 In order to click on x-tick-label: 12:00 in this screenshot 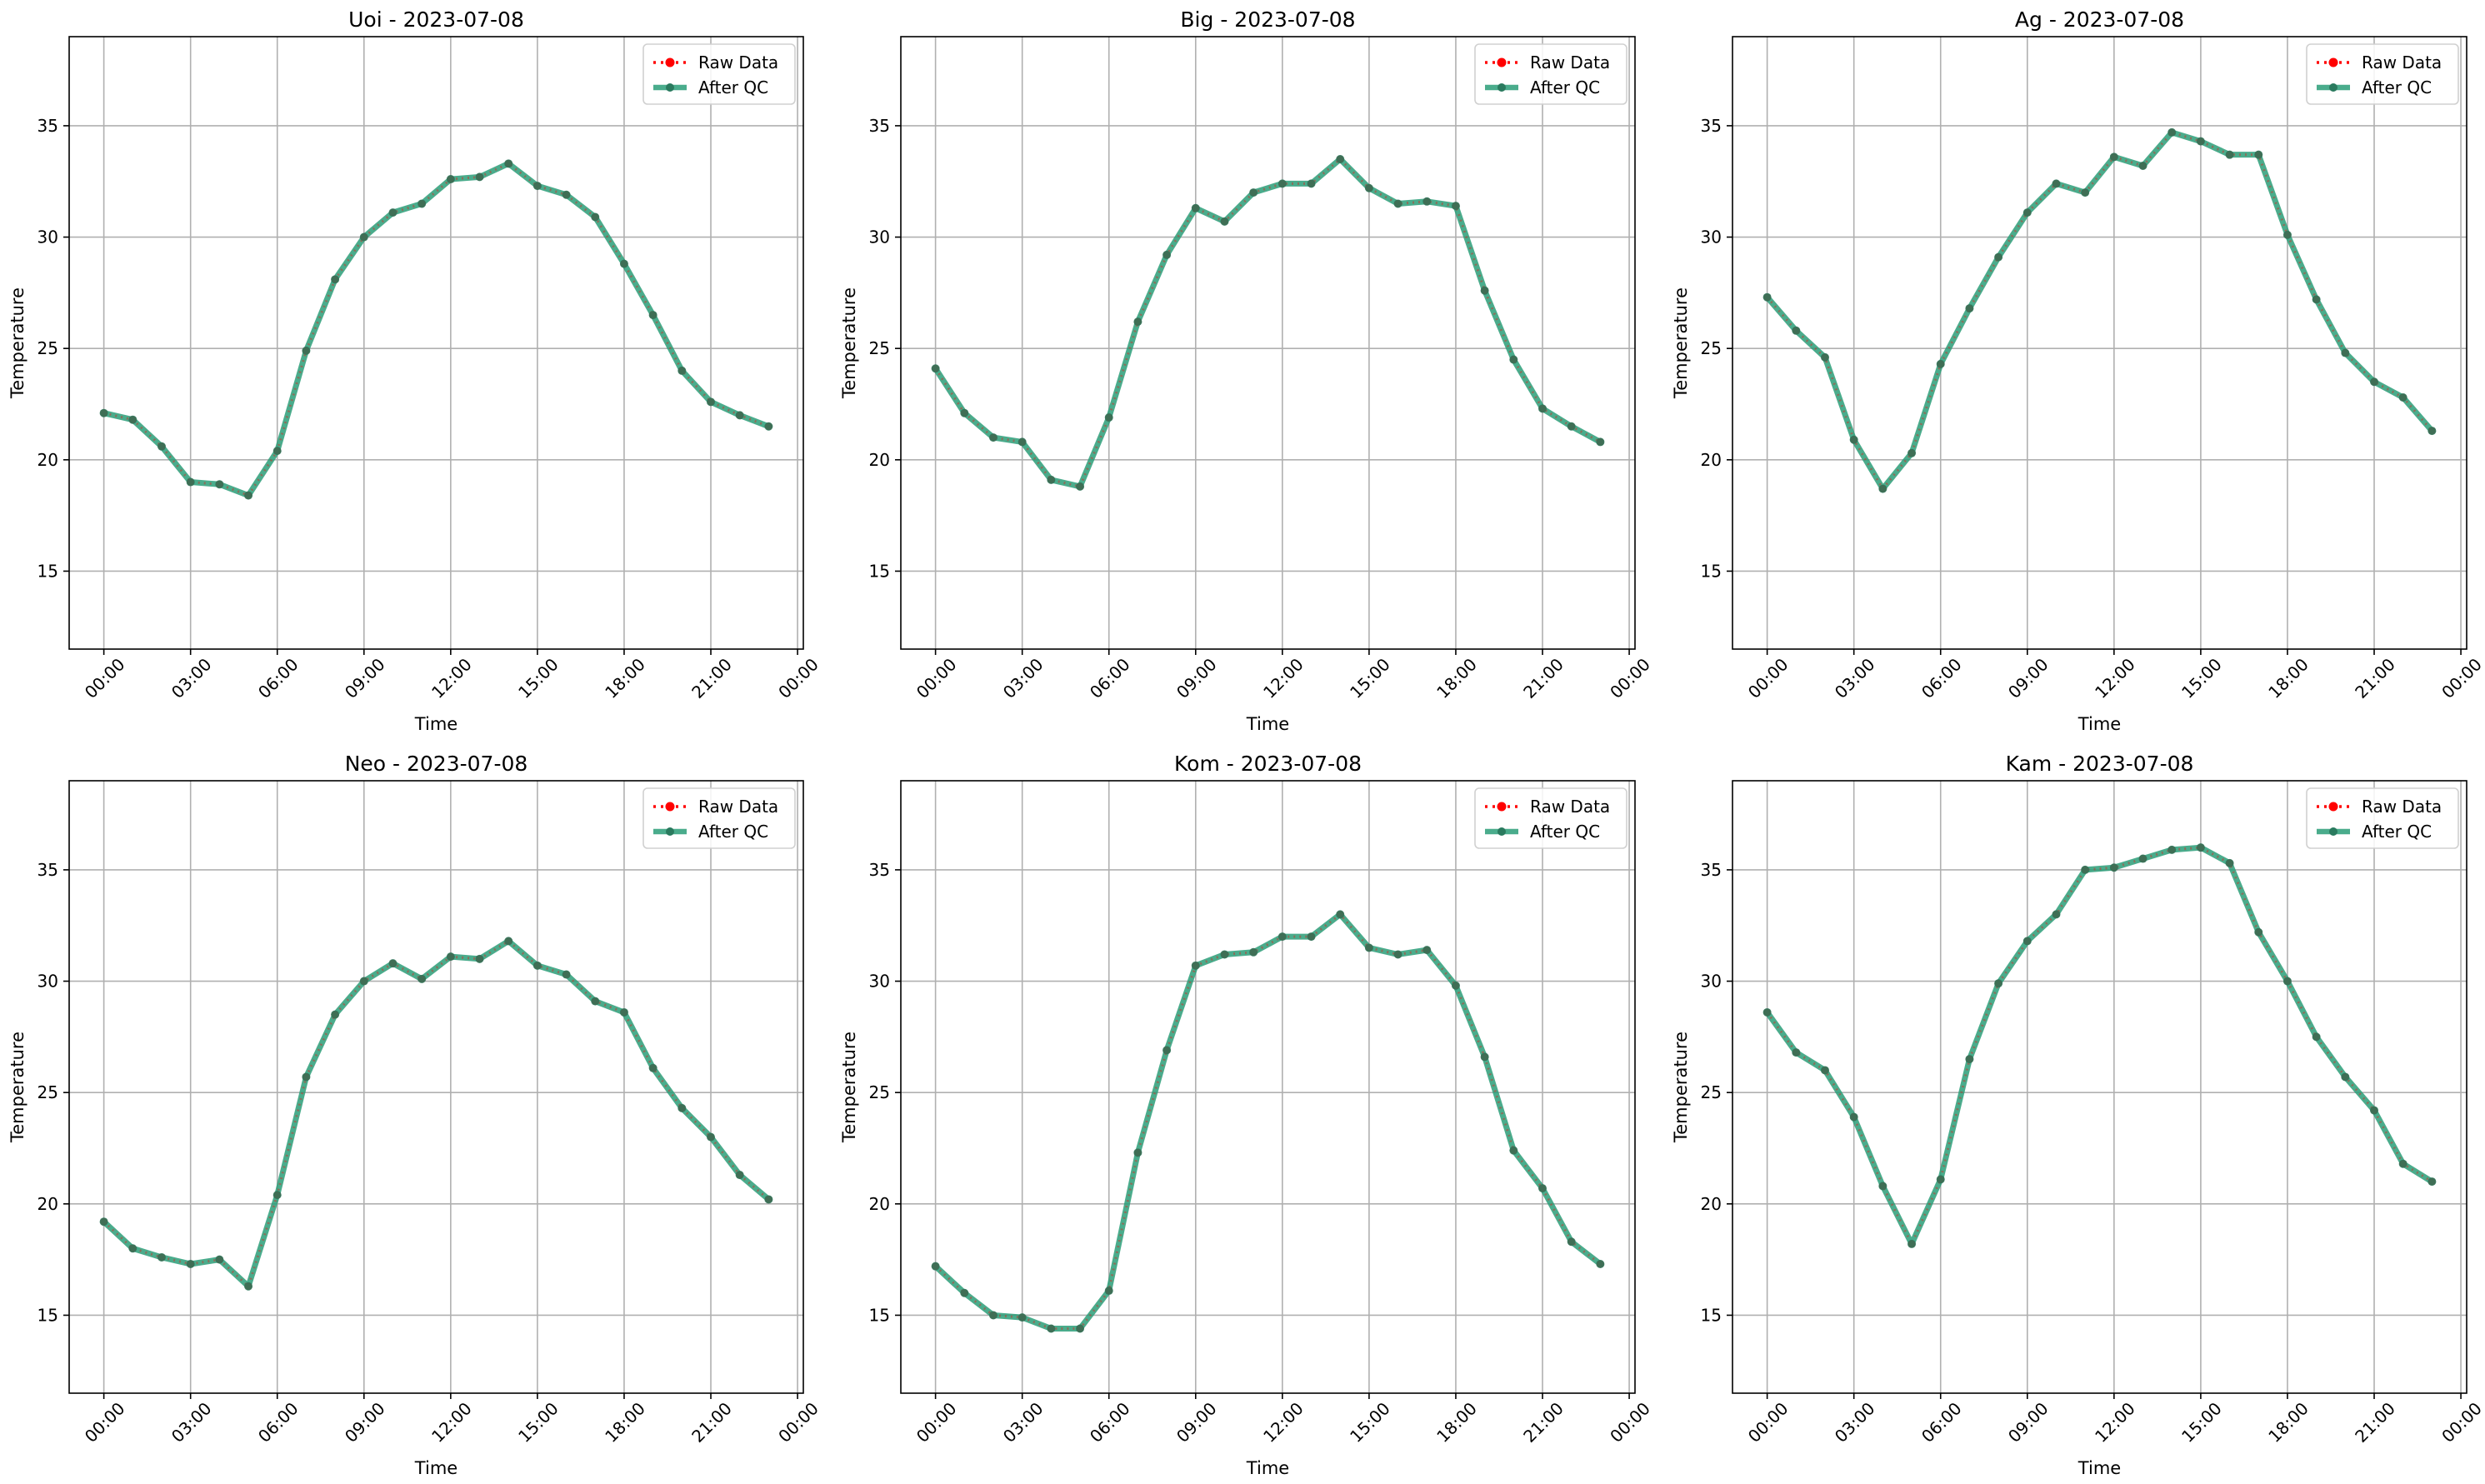, I will do `click(1283, 1422)`.